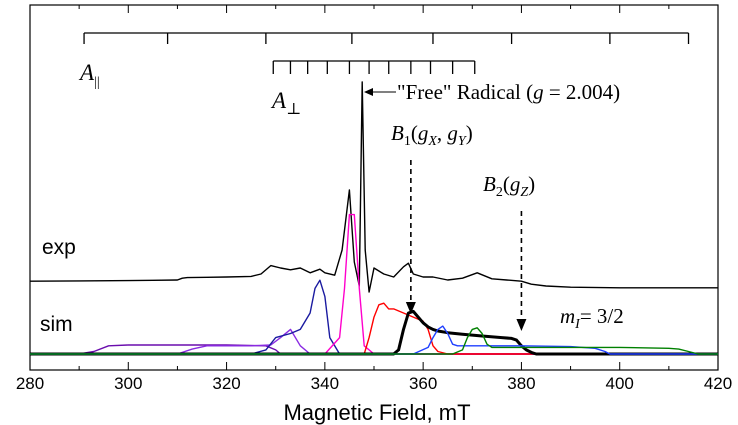 The height and width of the screenshot is (425, 738). What do you see at coordinates (86, 72) in the screenshot?
I see `a-parallel-main: A` at bounding box center [86, 72].